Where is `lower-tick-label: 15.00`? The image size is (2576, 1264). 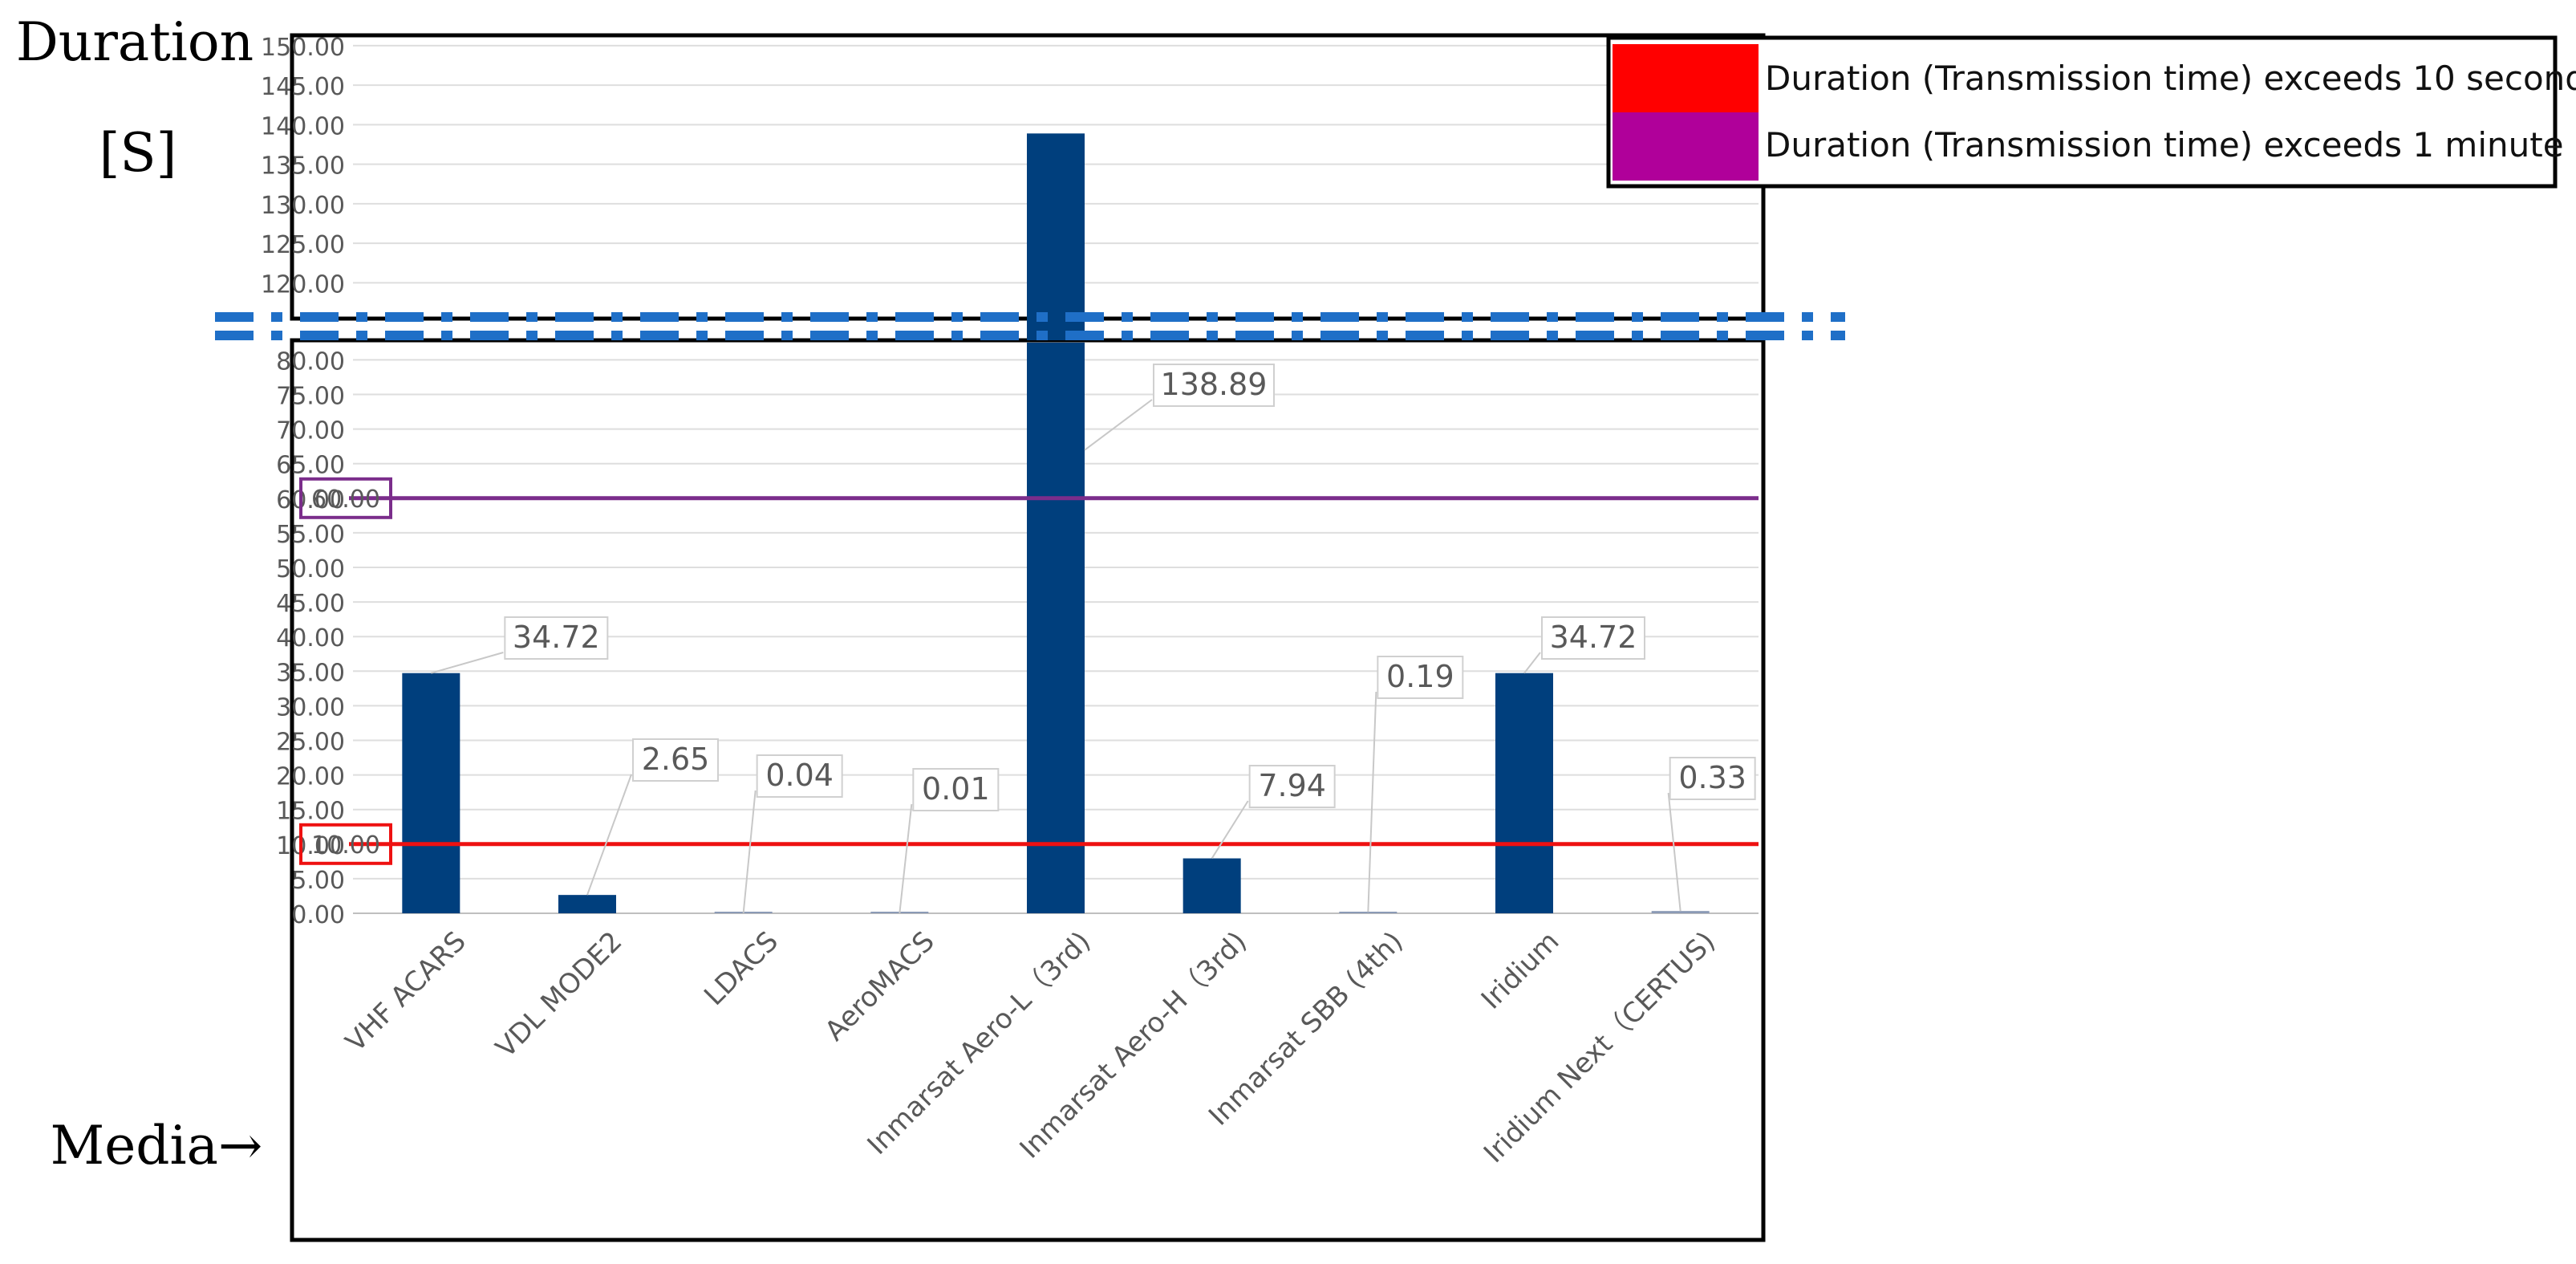
lower-tick-label: 15.00 is located at coordinates (310, 812).